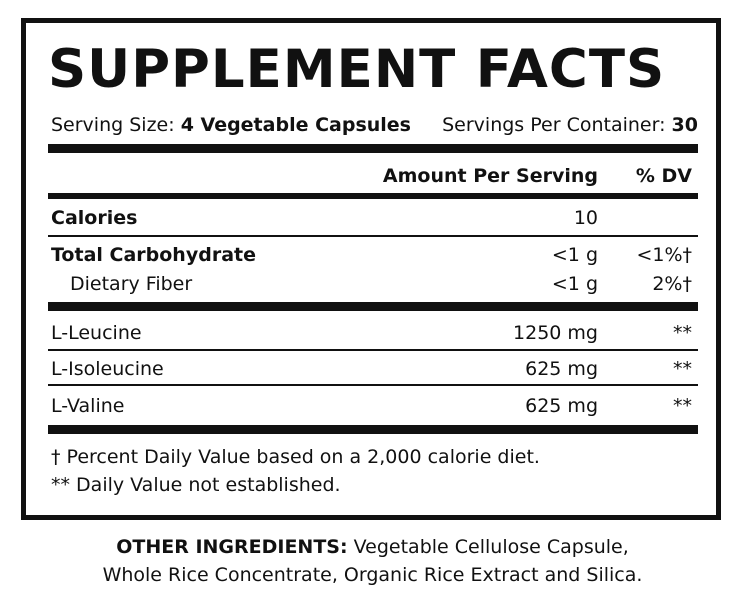 This screenshot has width=745, height=600. Describe the element at coordinates (94, 218) in the screenshot. I see `row-label: Calories` at that location.